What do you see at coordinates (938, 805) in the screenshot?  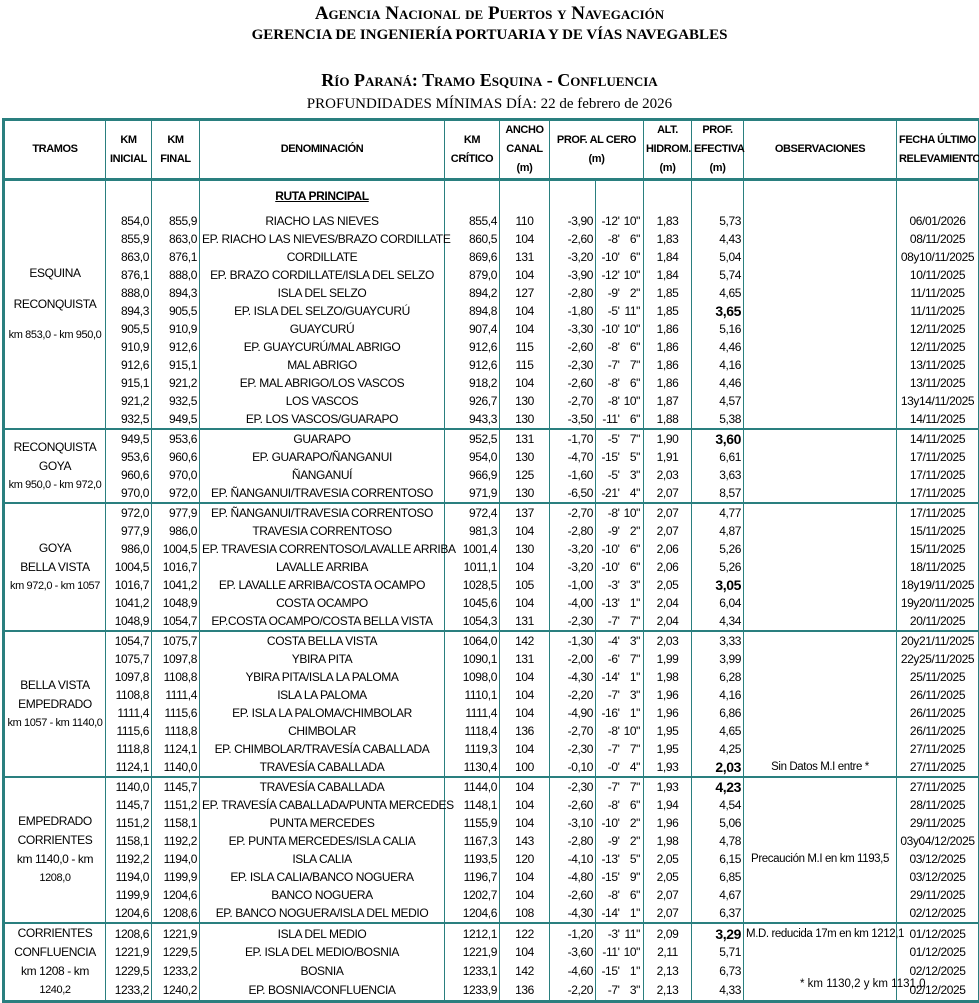 I see `fecha-relevamiento: 28/11/2025` at bounding box center [938, 805].